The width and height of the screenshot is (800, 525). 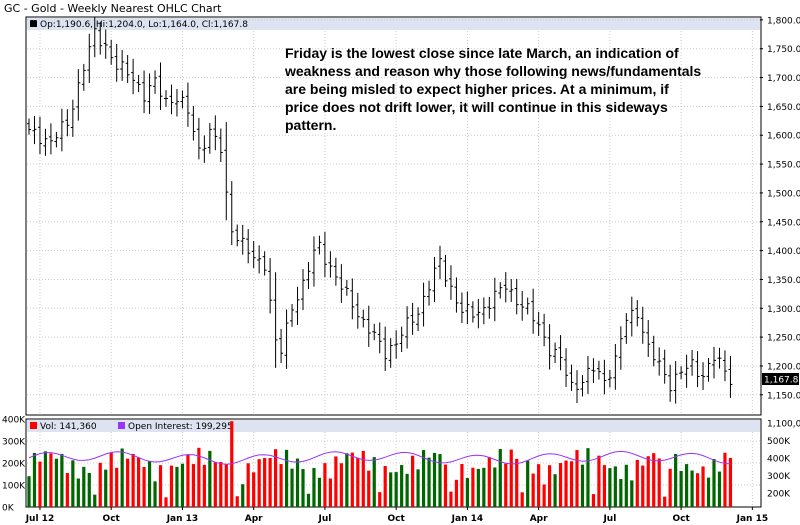 I want to click on volume-info-bar, so click(x=393, y=426).